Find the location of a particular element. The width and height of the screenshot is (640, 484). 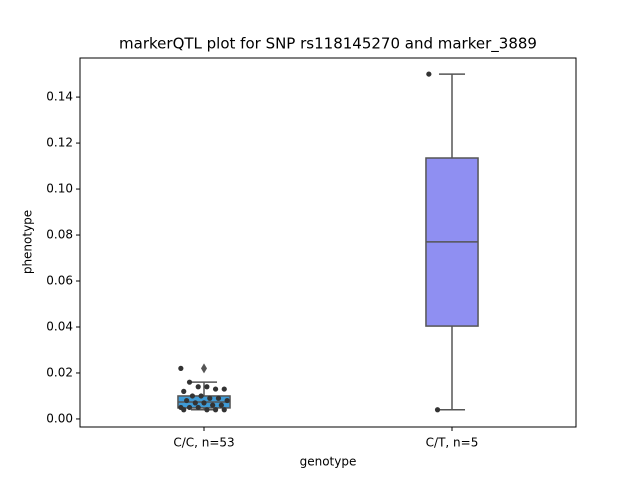

x-axis-label: genotype is located at coordinates (328, 462).